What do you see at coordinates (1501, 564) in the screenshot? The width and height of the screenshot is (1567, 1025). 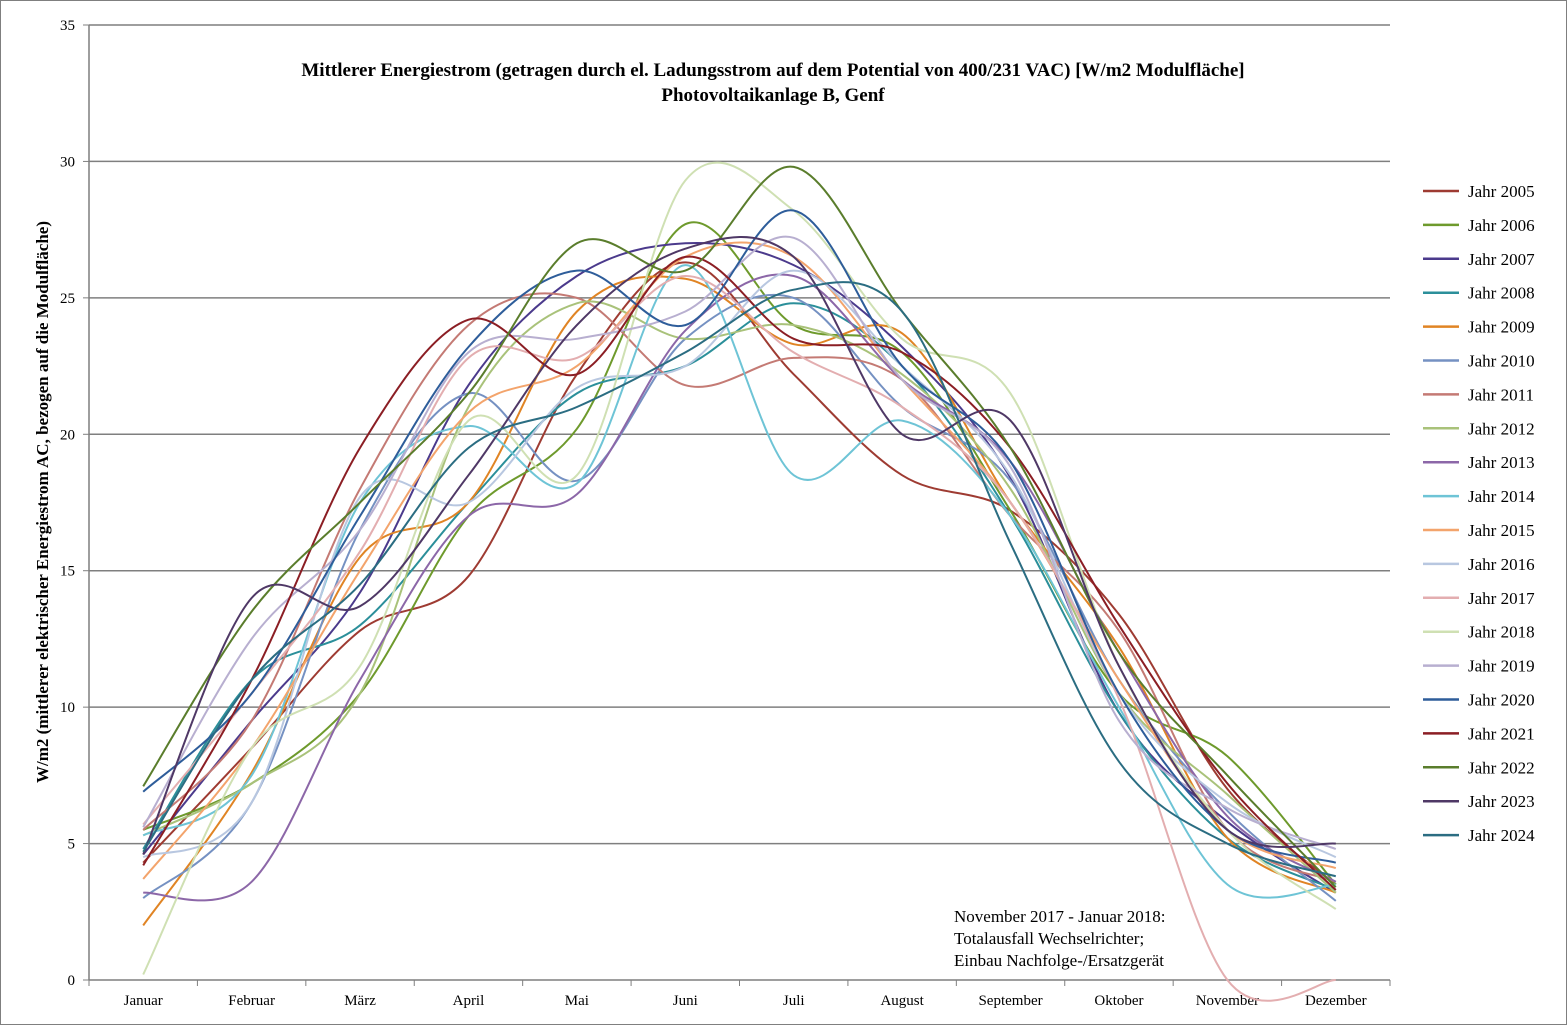 I see `legend-label: Jahr 2016` at bounding box center [1501, 564].